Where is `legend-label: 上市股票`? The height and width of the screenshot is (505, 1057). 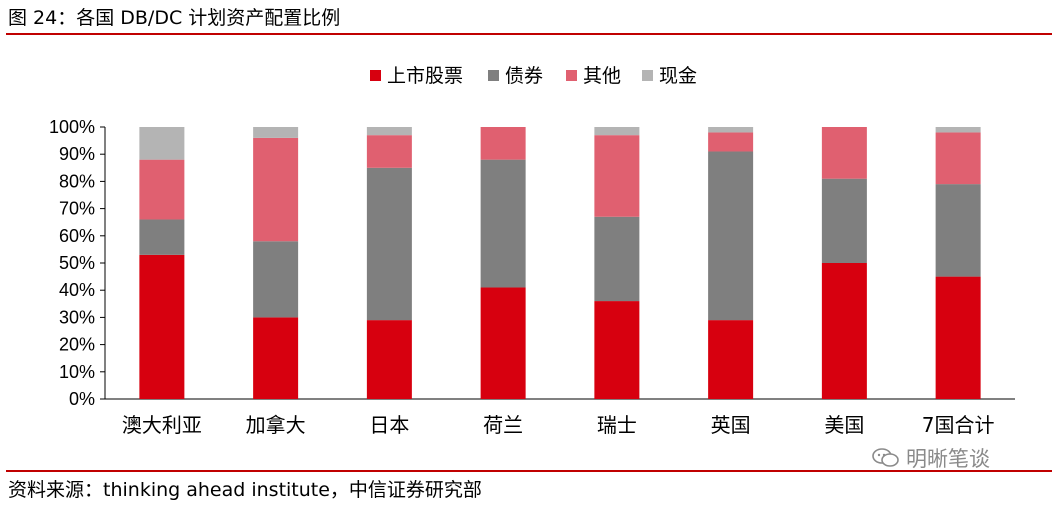
legend-label: 上市股票 is located at coordinates (425, 76).